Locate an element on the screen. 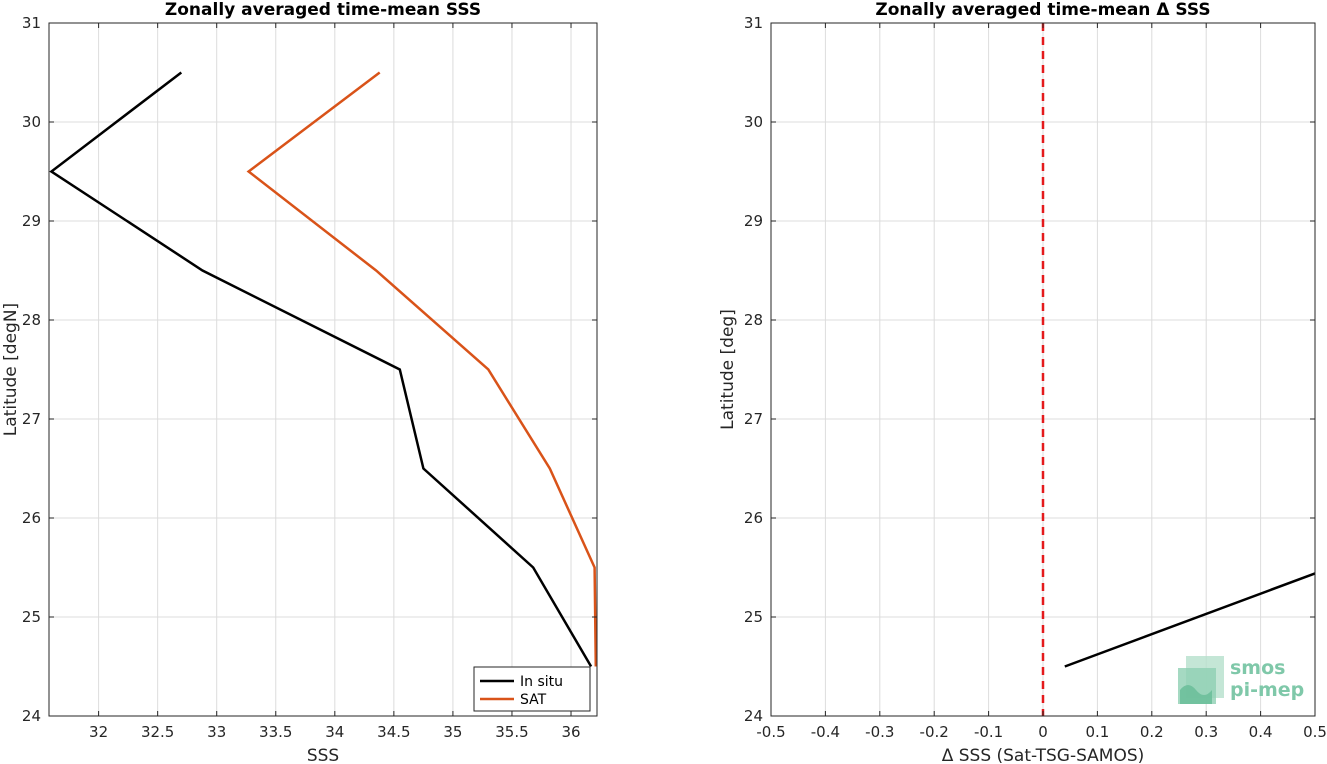  chart-title: Zonally averaged time-mean Δ SSS is located at coordinates (1042, 10).